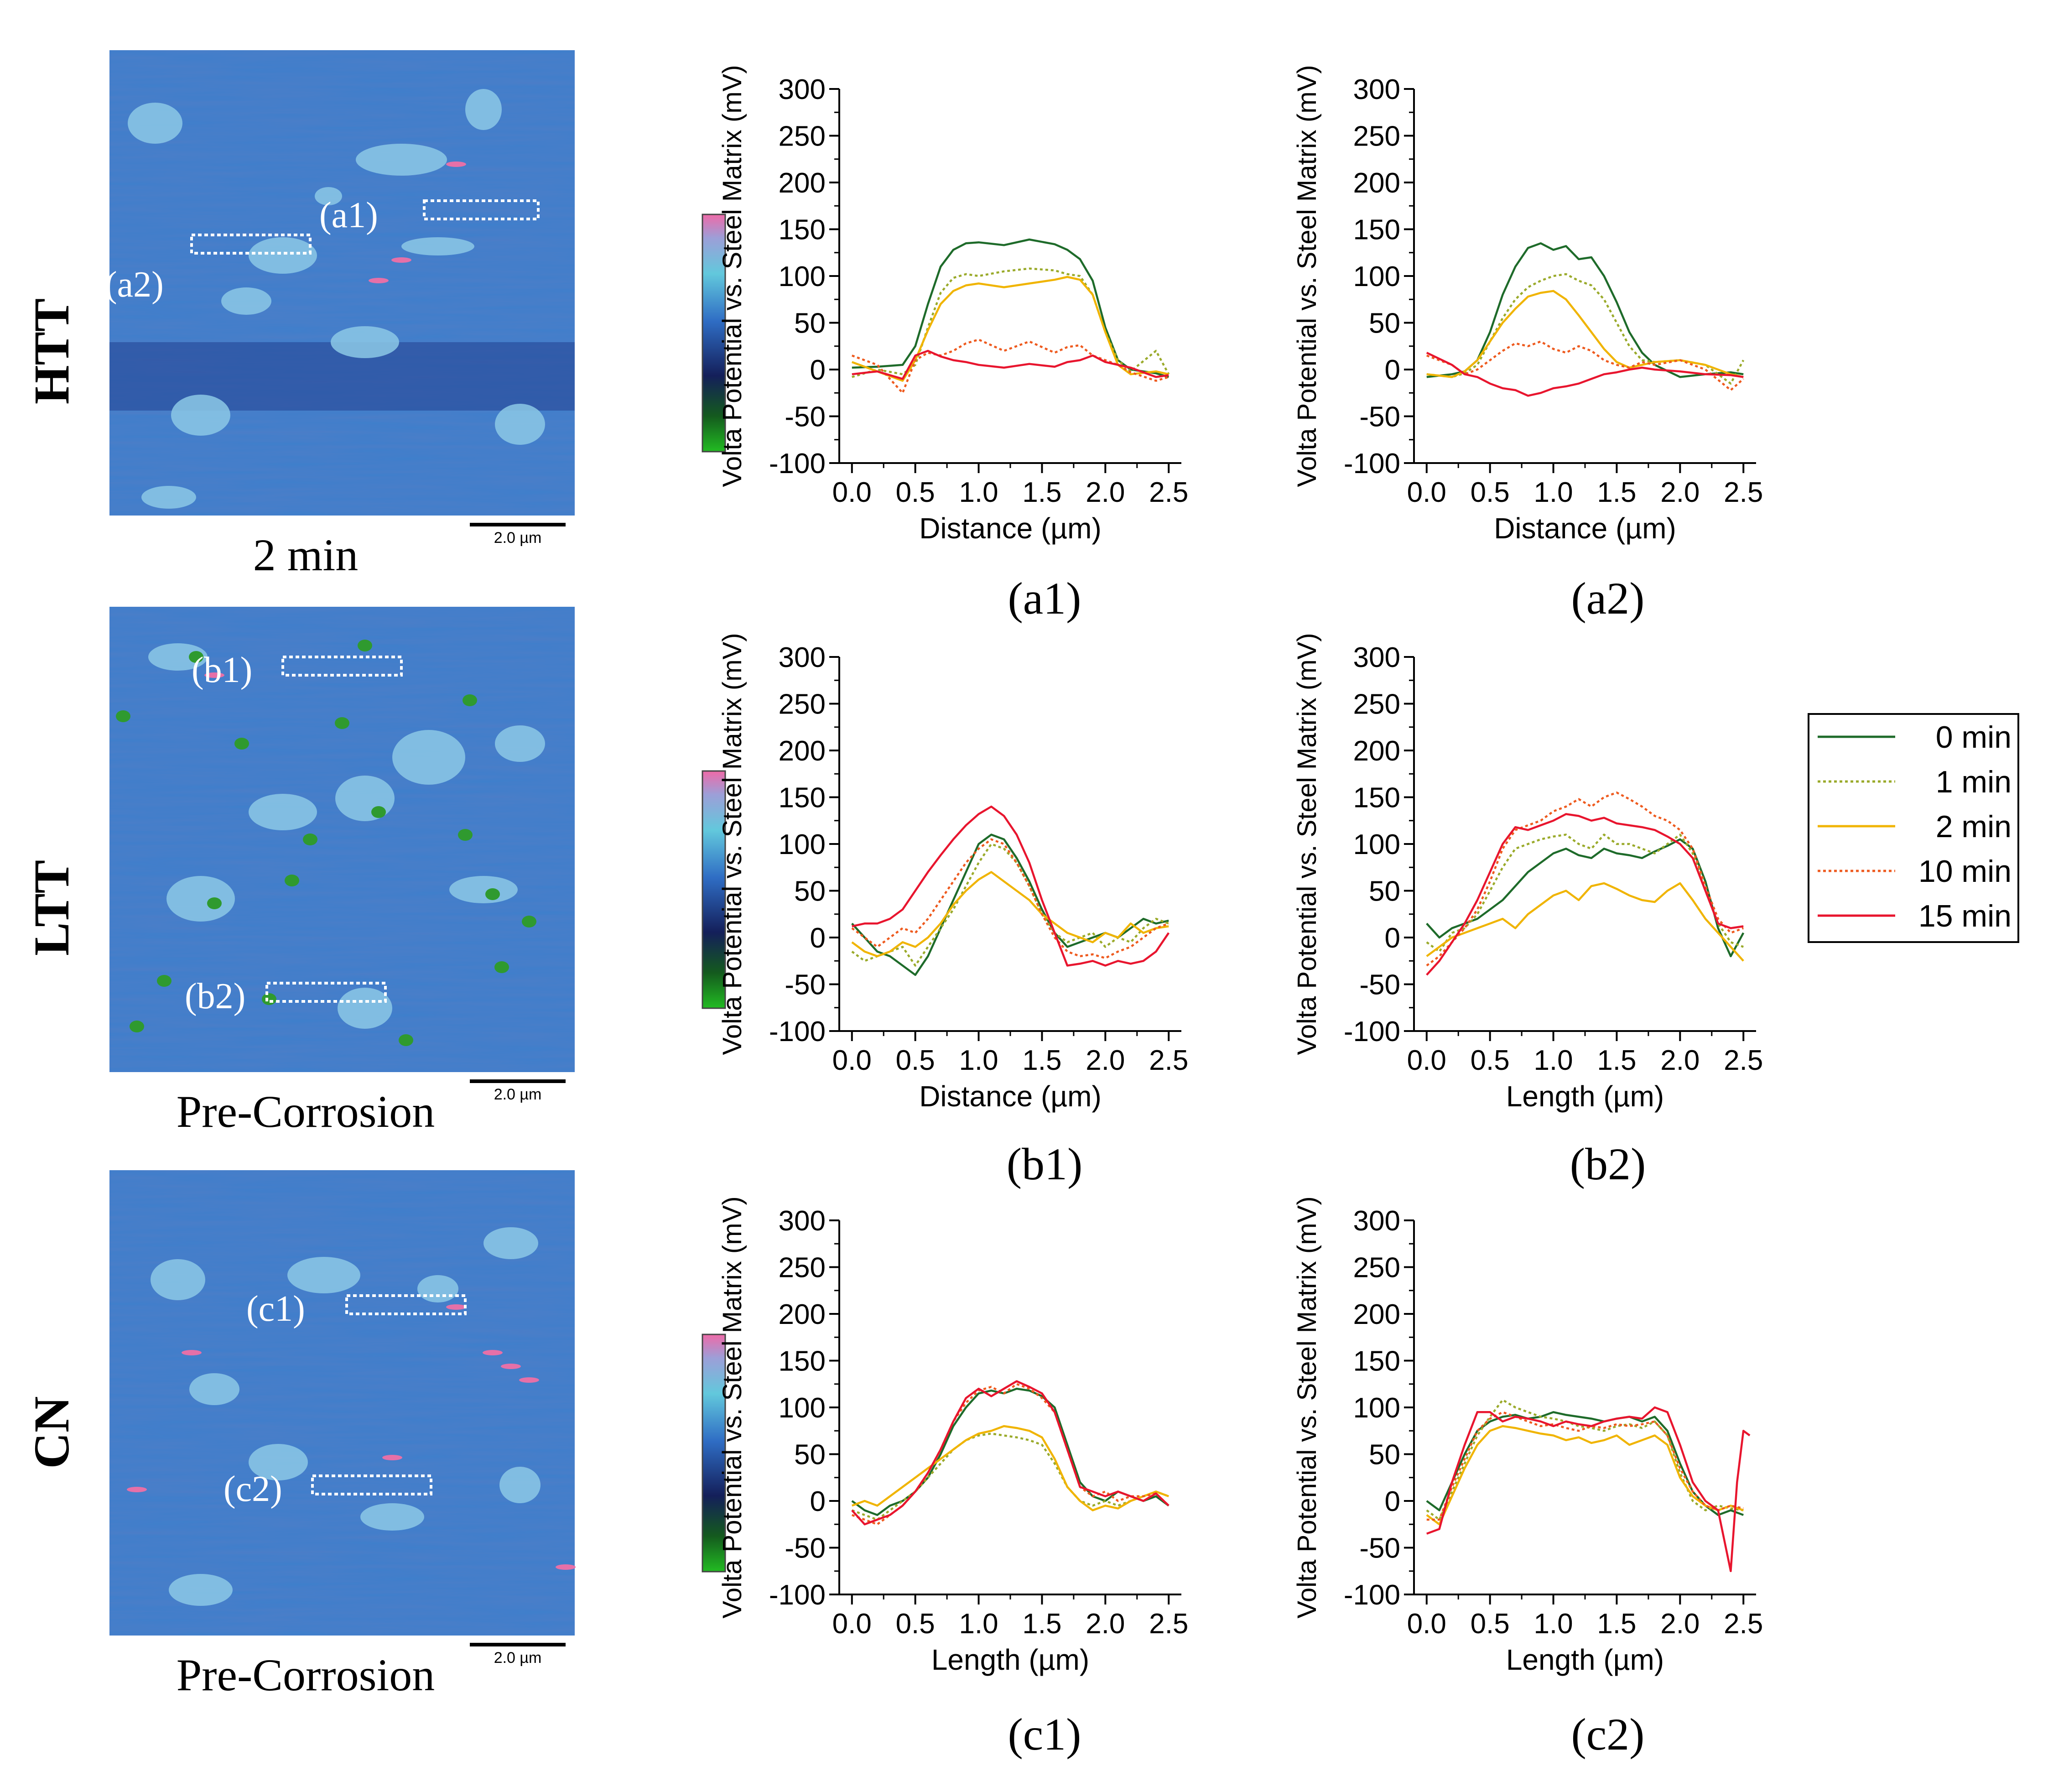 Image resolution: width=2048 pixels, height=1792 pixels. Describe the element at coordinates (1372, 1031) in the screenshot. I see `y-tick-label: -100` at that location.